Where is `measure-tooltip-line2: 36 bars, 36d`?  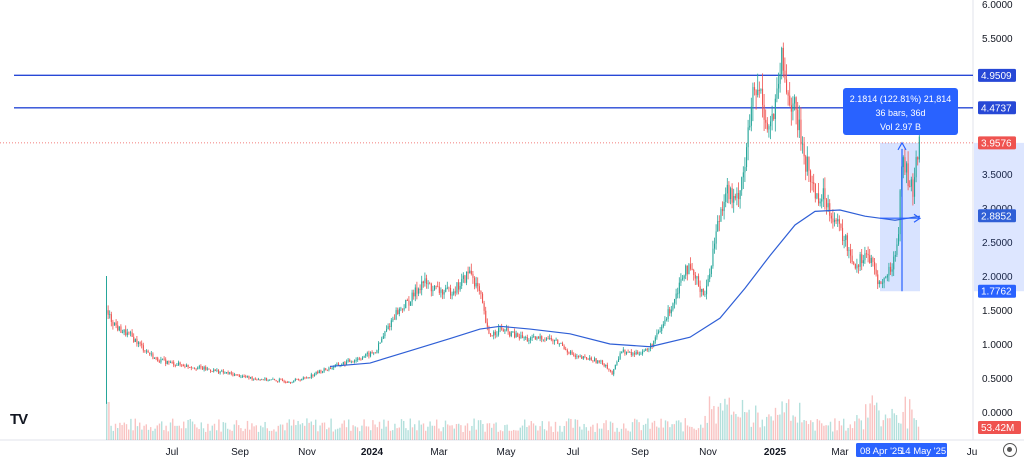
measure-tooltip-line2: 36 bars, 36d is located at coordinates (900, 113).